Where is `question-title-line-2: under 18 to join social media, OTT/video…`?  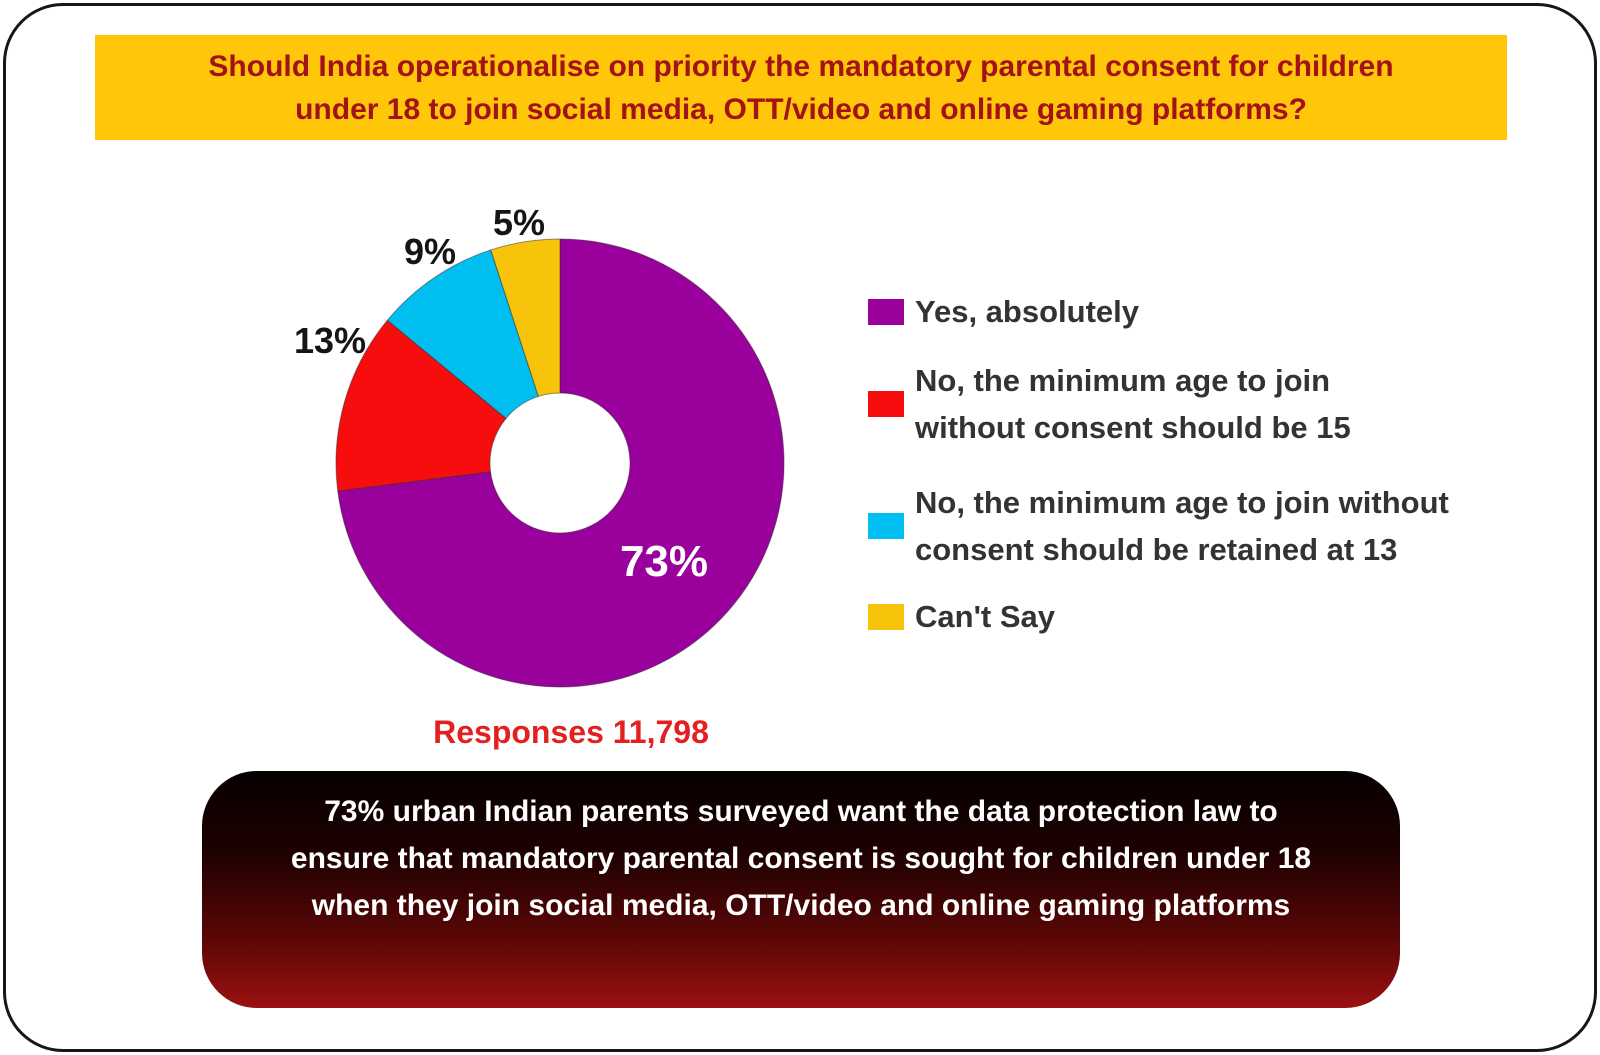
question-title-line-2: under 18 to join social media, OTT/video… is located at coordinates (801, 109).